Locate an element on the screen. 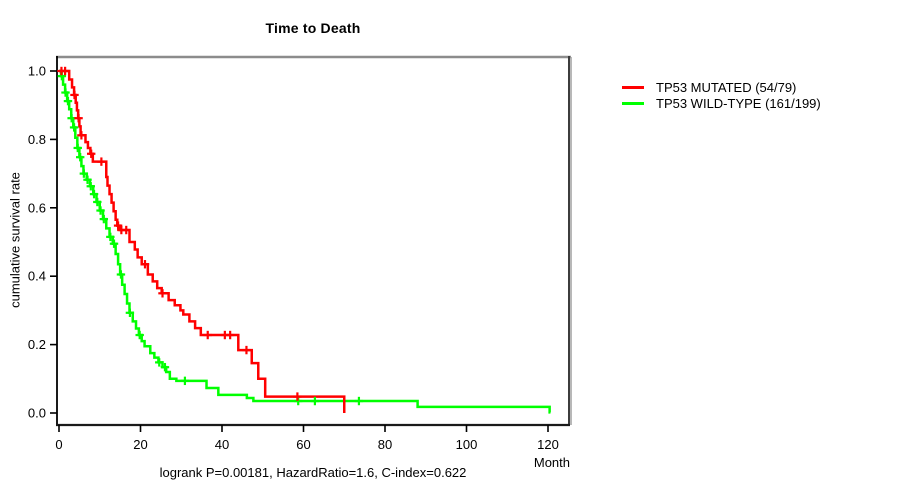  legend-label-wildtype: TP53 WILD-TYPE (161/199) is located at coordinates (738, 103).